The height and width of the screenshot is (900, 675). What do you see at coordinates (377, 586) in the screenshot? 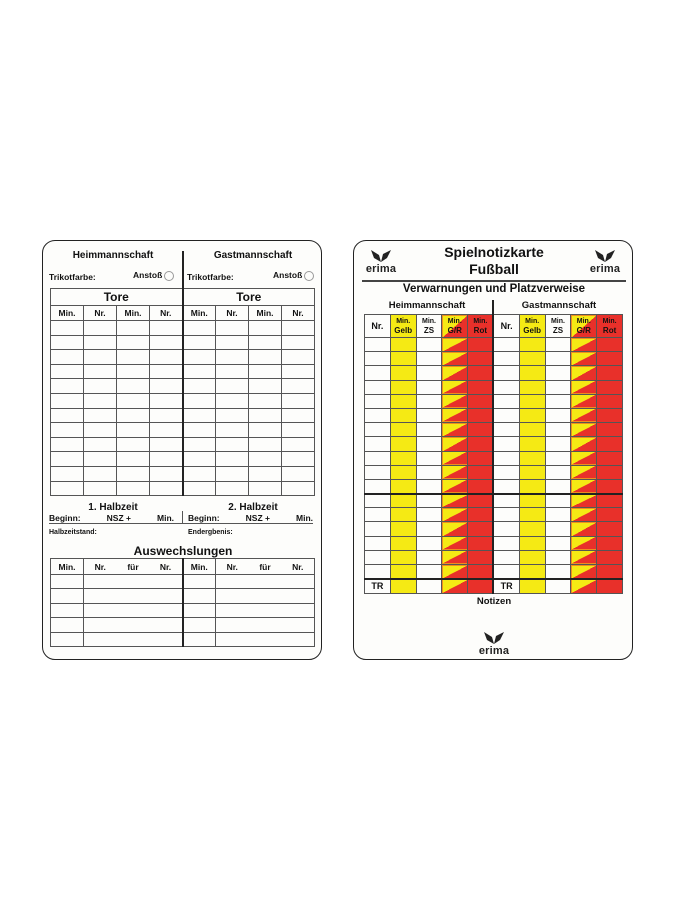
I see `team-official-label: TR` at bounding box center [377, 586].